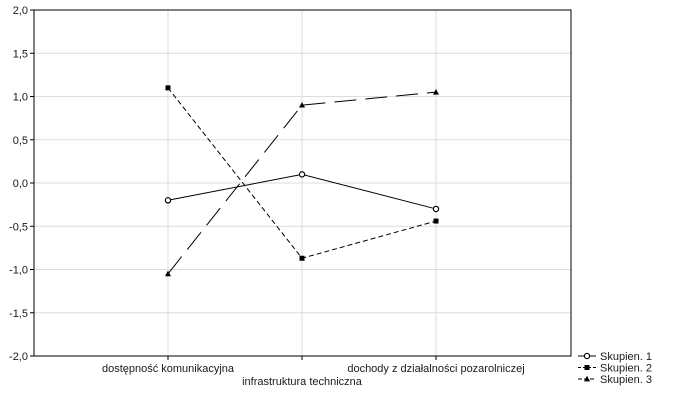  What do you see at coordinates (18, 227) in the screenshot?
I see `y-tick-label: -0,5` at bounding box center [18, 227].